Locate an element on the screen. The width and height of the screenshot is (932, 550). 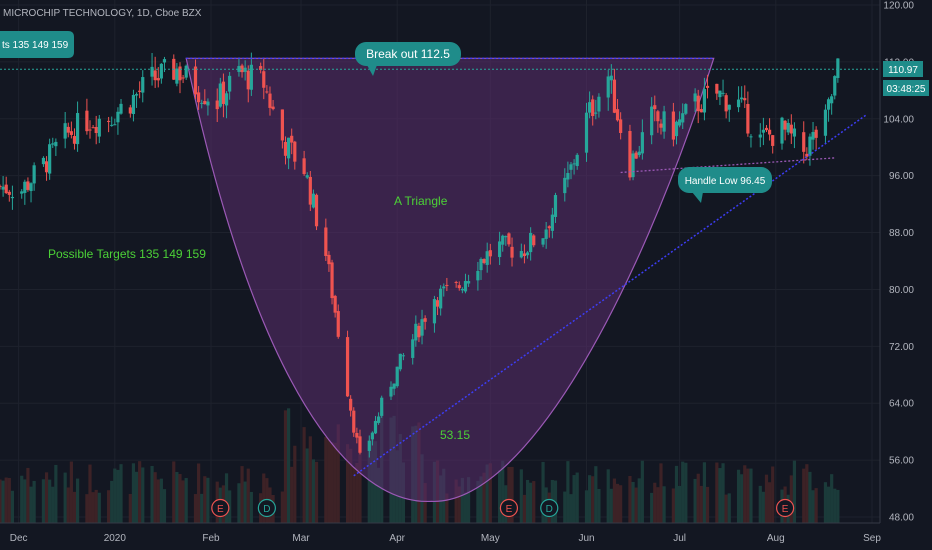
targets-tag: ts 135 149 159 is located at coordinates (37, 44).